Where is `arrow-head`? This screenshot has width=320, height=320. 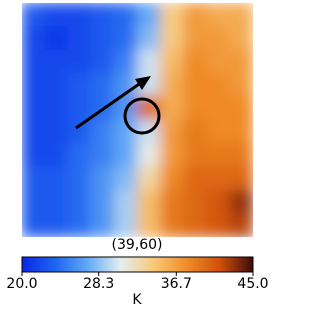 arrow-head is located at coordinates (143, 83).